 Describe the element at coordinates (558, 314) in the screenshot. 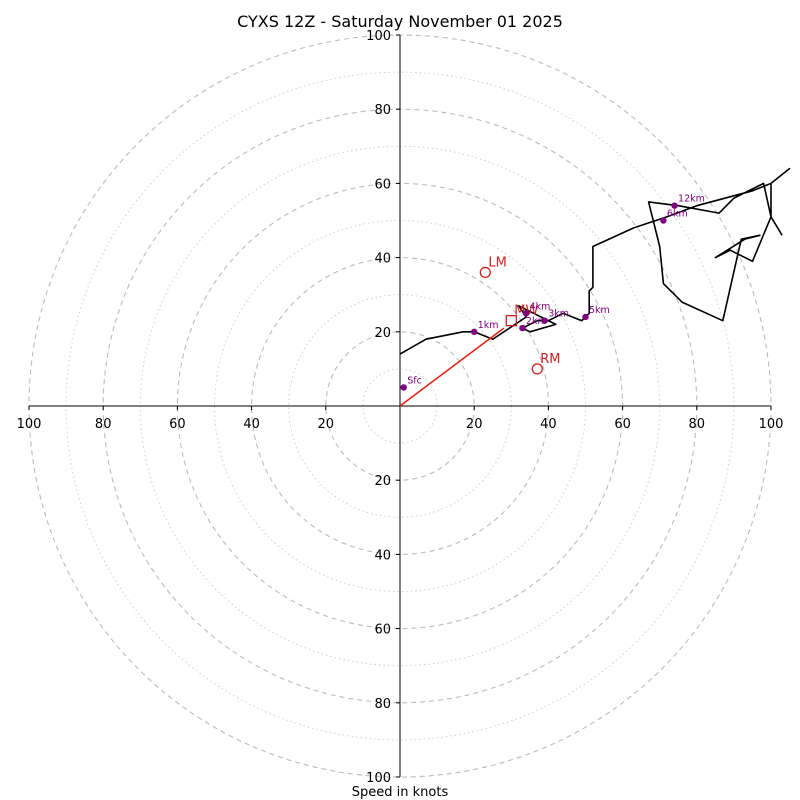

I see `height-marker-label: 3km` at that location.